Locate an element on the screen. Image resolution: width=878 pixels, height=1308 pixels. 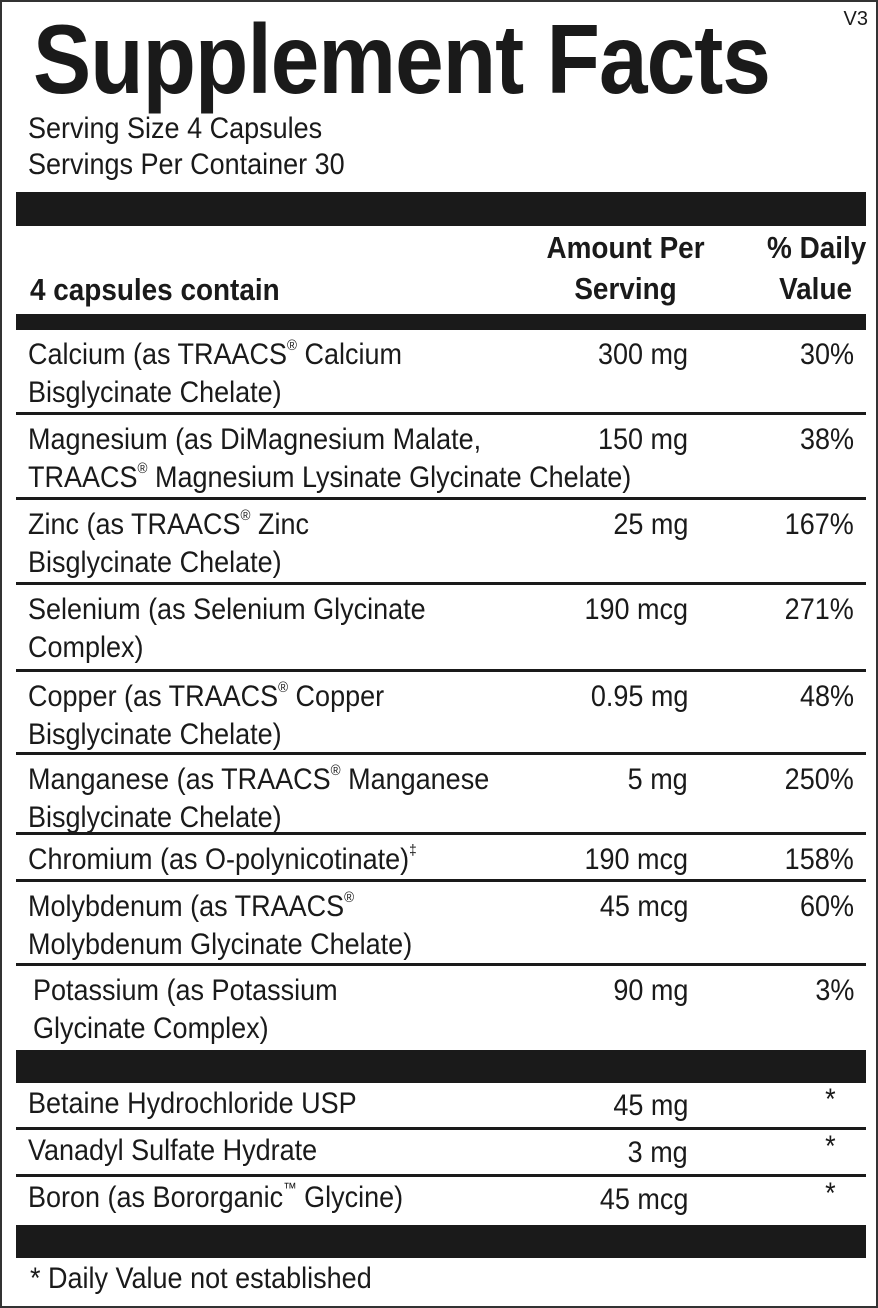
nutrient-name-line2: Glycinate Complex) is located at coordinates (151, 1028).